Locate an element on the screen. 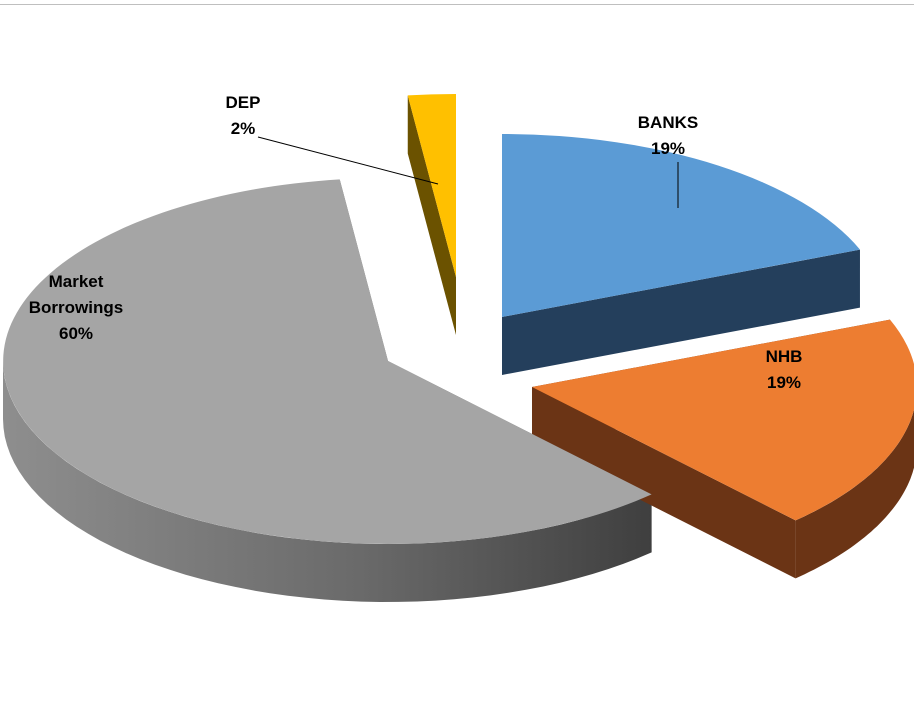 Image resolution: width=914 pixels, height=721 pixels. slice-side-banks is located at coordinates (681, 312).